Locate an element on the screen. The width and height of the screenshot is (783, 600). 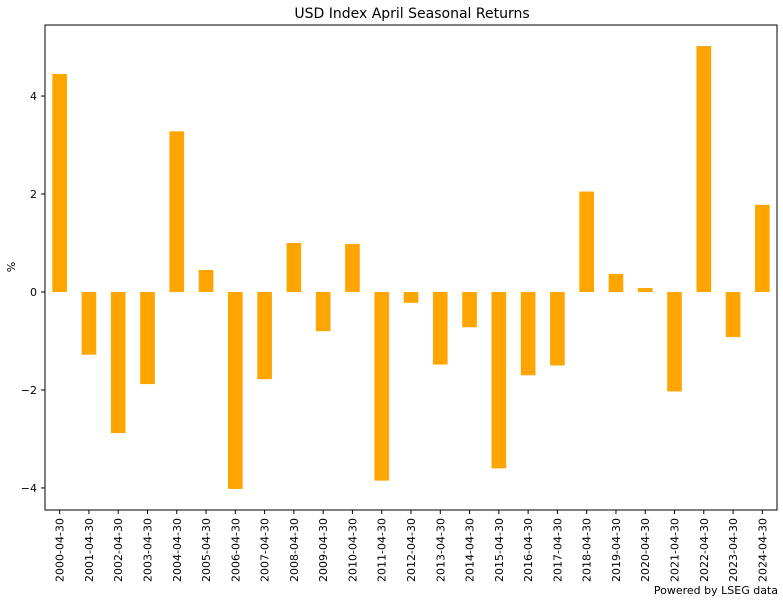
y-tick-label: −4 is located at coordinates (29, 488).